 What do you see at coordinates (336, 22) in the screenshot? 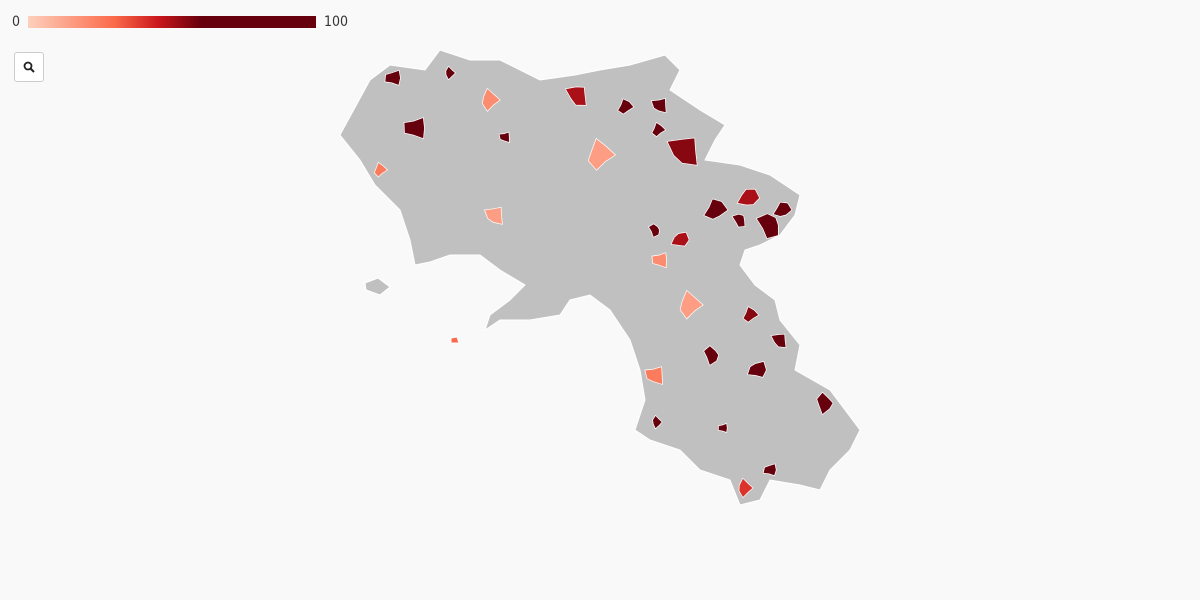
I see `legend-max: 100` at bounding box center [336, 22].